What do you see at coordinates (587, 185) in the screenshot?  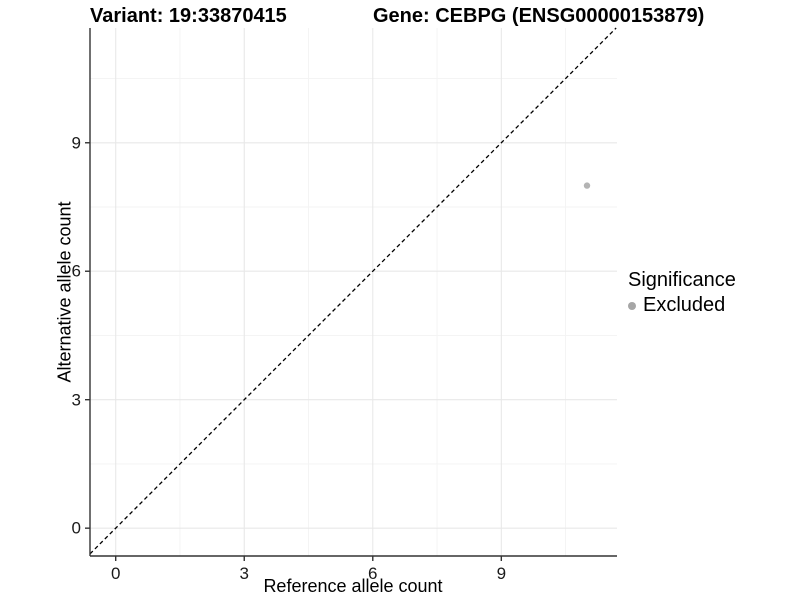 I see `data-point-excluded` at bounding box center [587, 185].